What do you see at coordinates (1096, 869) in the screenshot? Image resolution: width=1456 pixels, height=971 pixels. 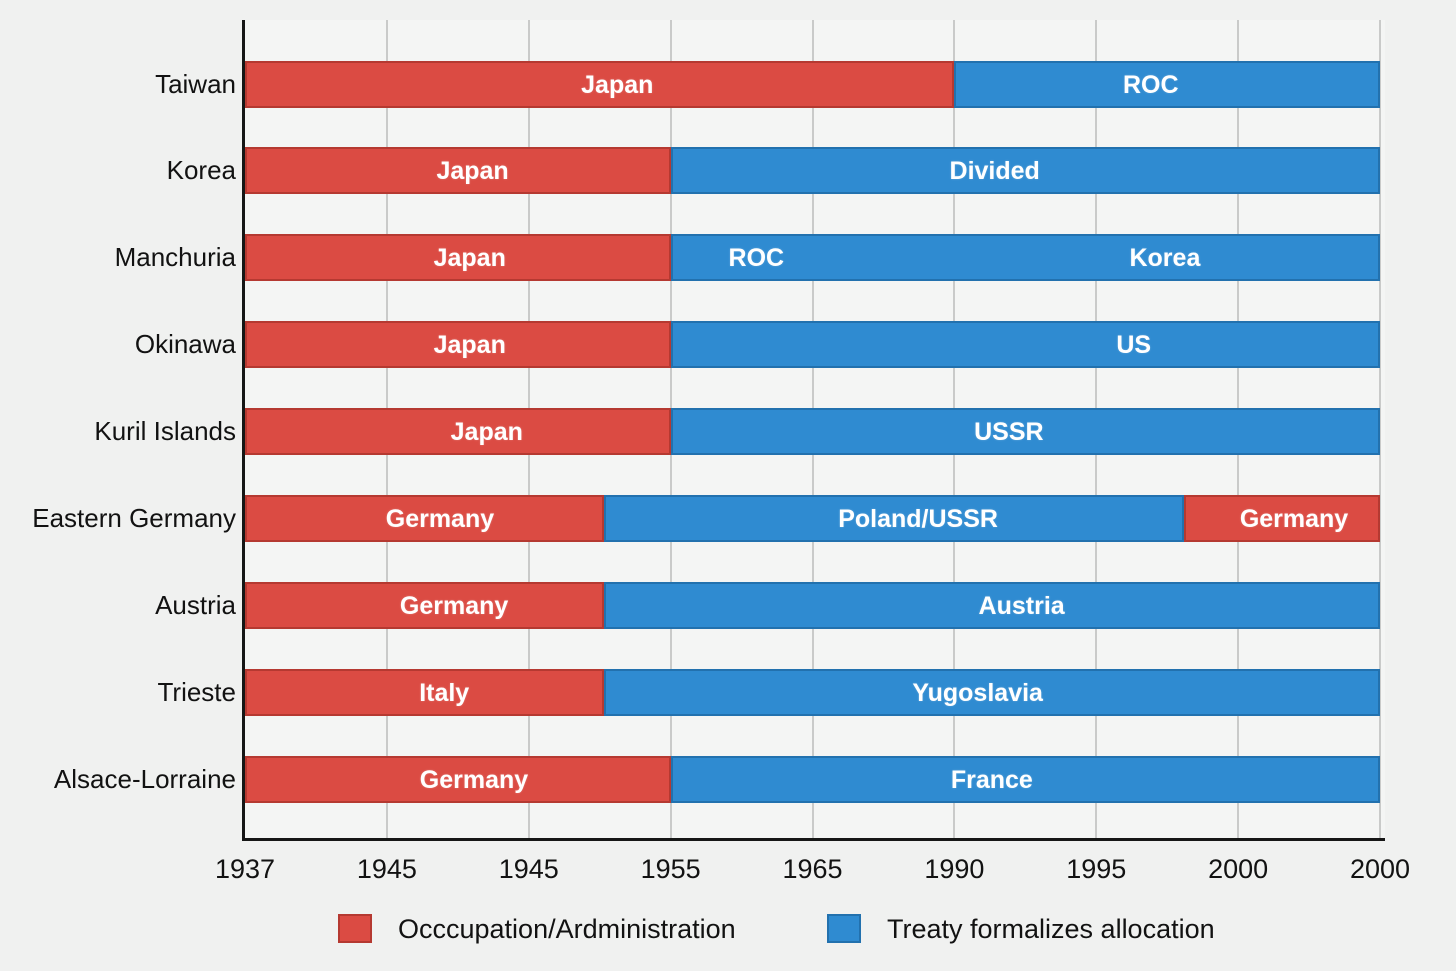 I see `x-tick-label: 1995` at bounding box center [1096, 869].